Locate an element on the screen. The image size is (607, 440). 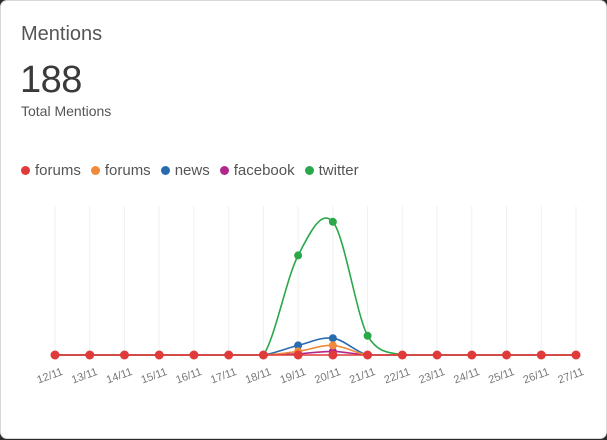
legend-item-news: news is located at coordinates (185, 170).